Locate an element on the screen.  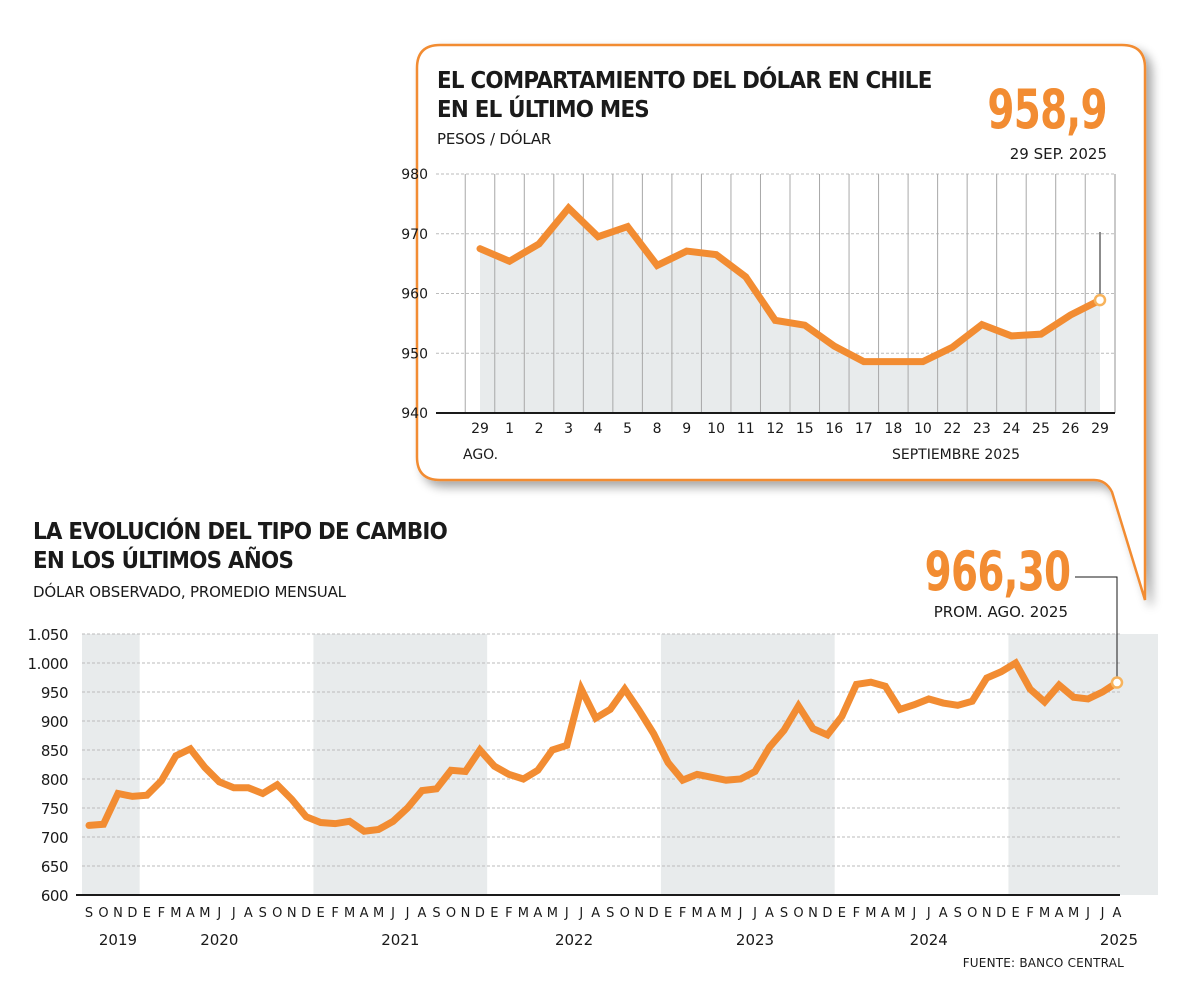
bottom-ytick-label: 600 is located at coordinates (54, 896).